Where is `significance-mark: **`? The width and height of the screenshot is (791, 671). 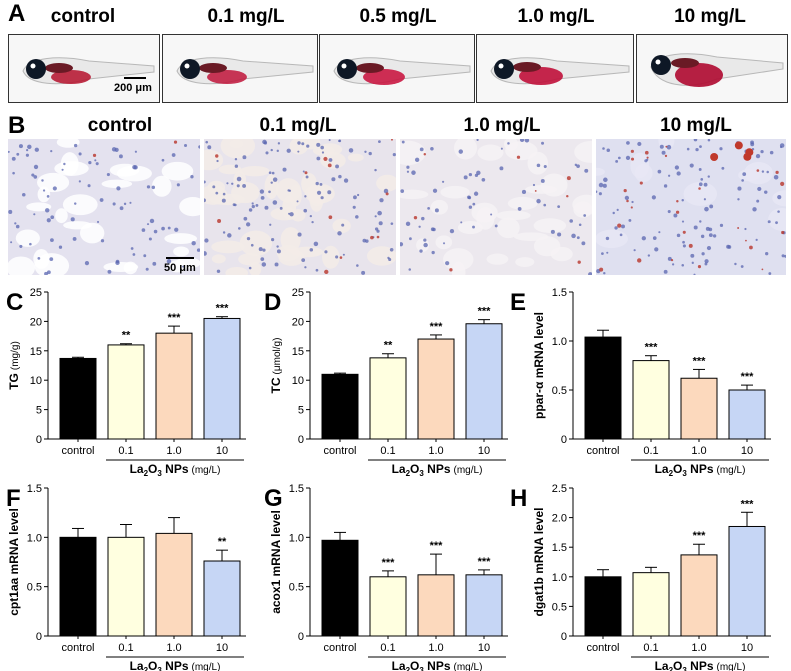
significance-mark: ** is located at coordinates (126, 336).